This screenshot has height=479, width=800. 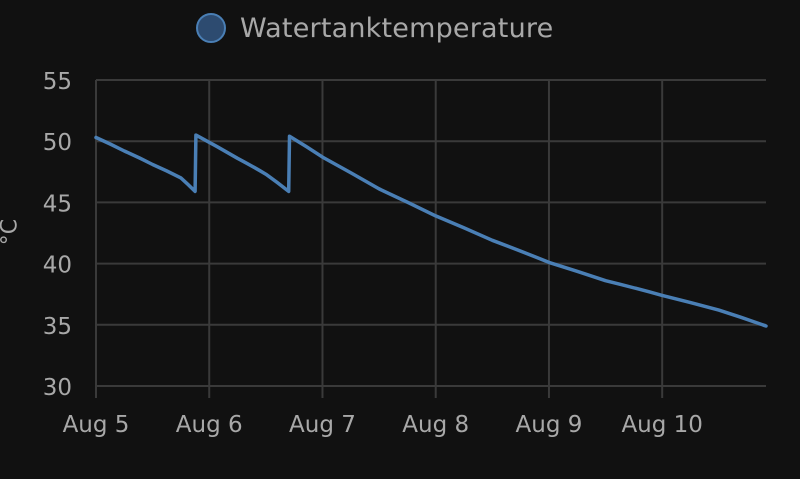 What do you see at coordinates (11, 232) in the screenshot?
I see `y-axis-label: °C` at bounding box center [11, 232].